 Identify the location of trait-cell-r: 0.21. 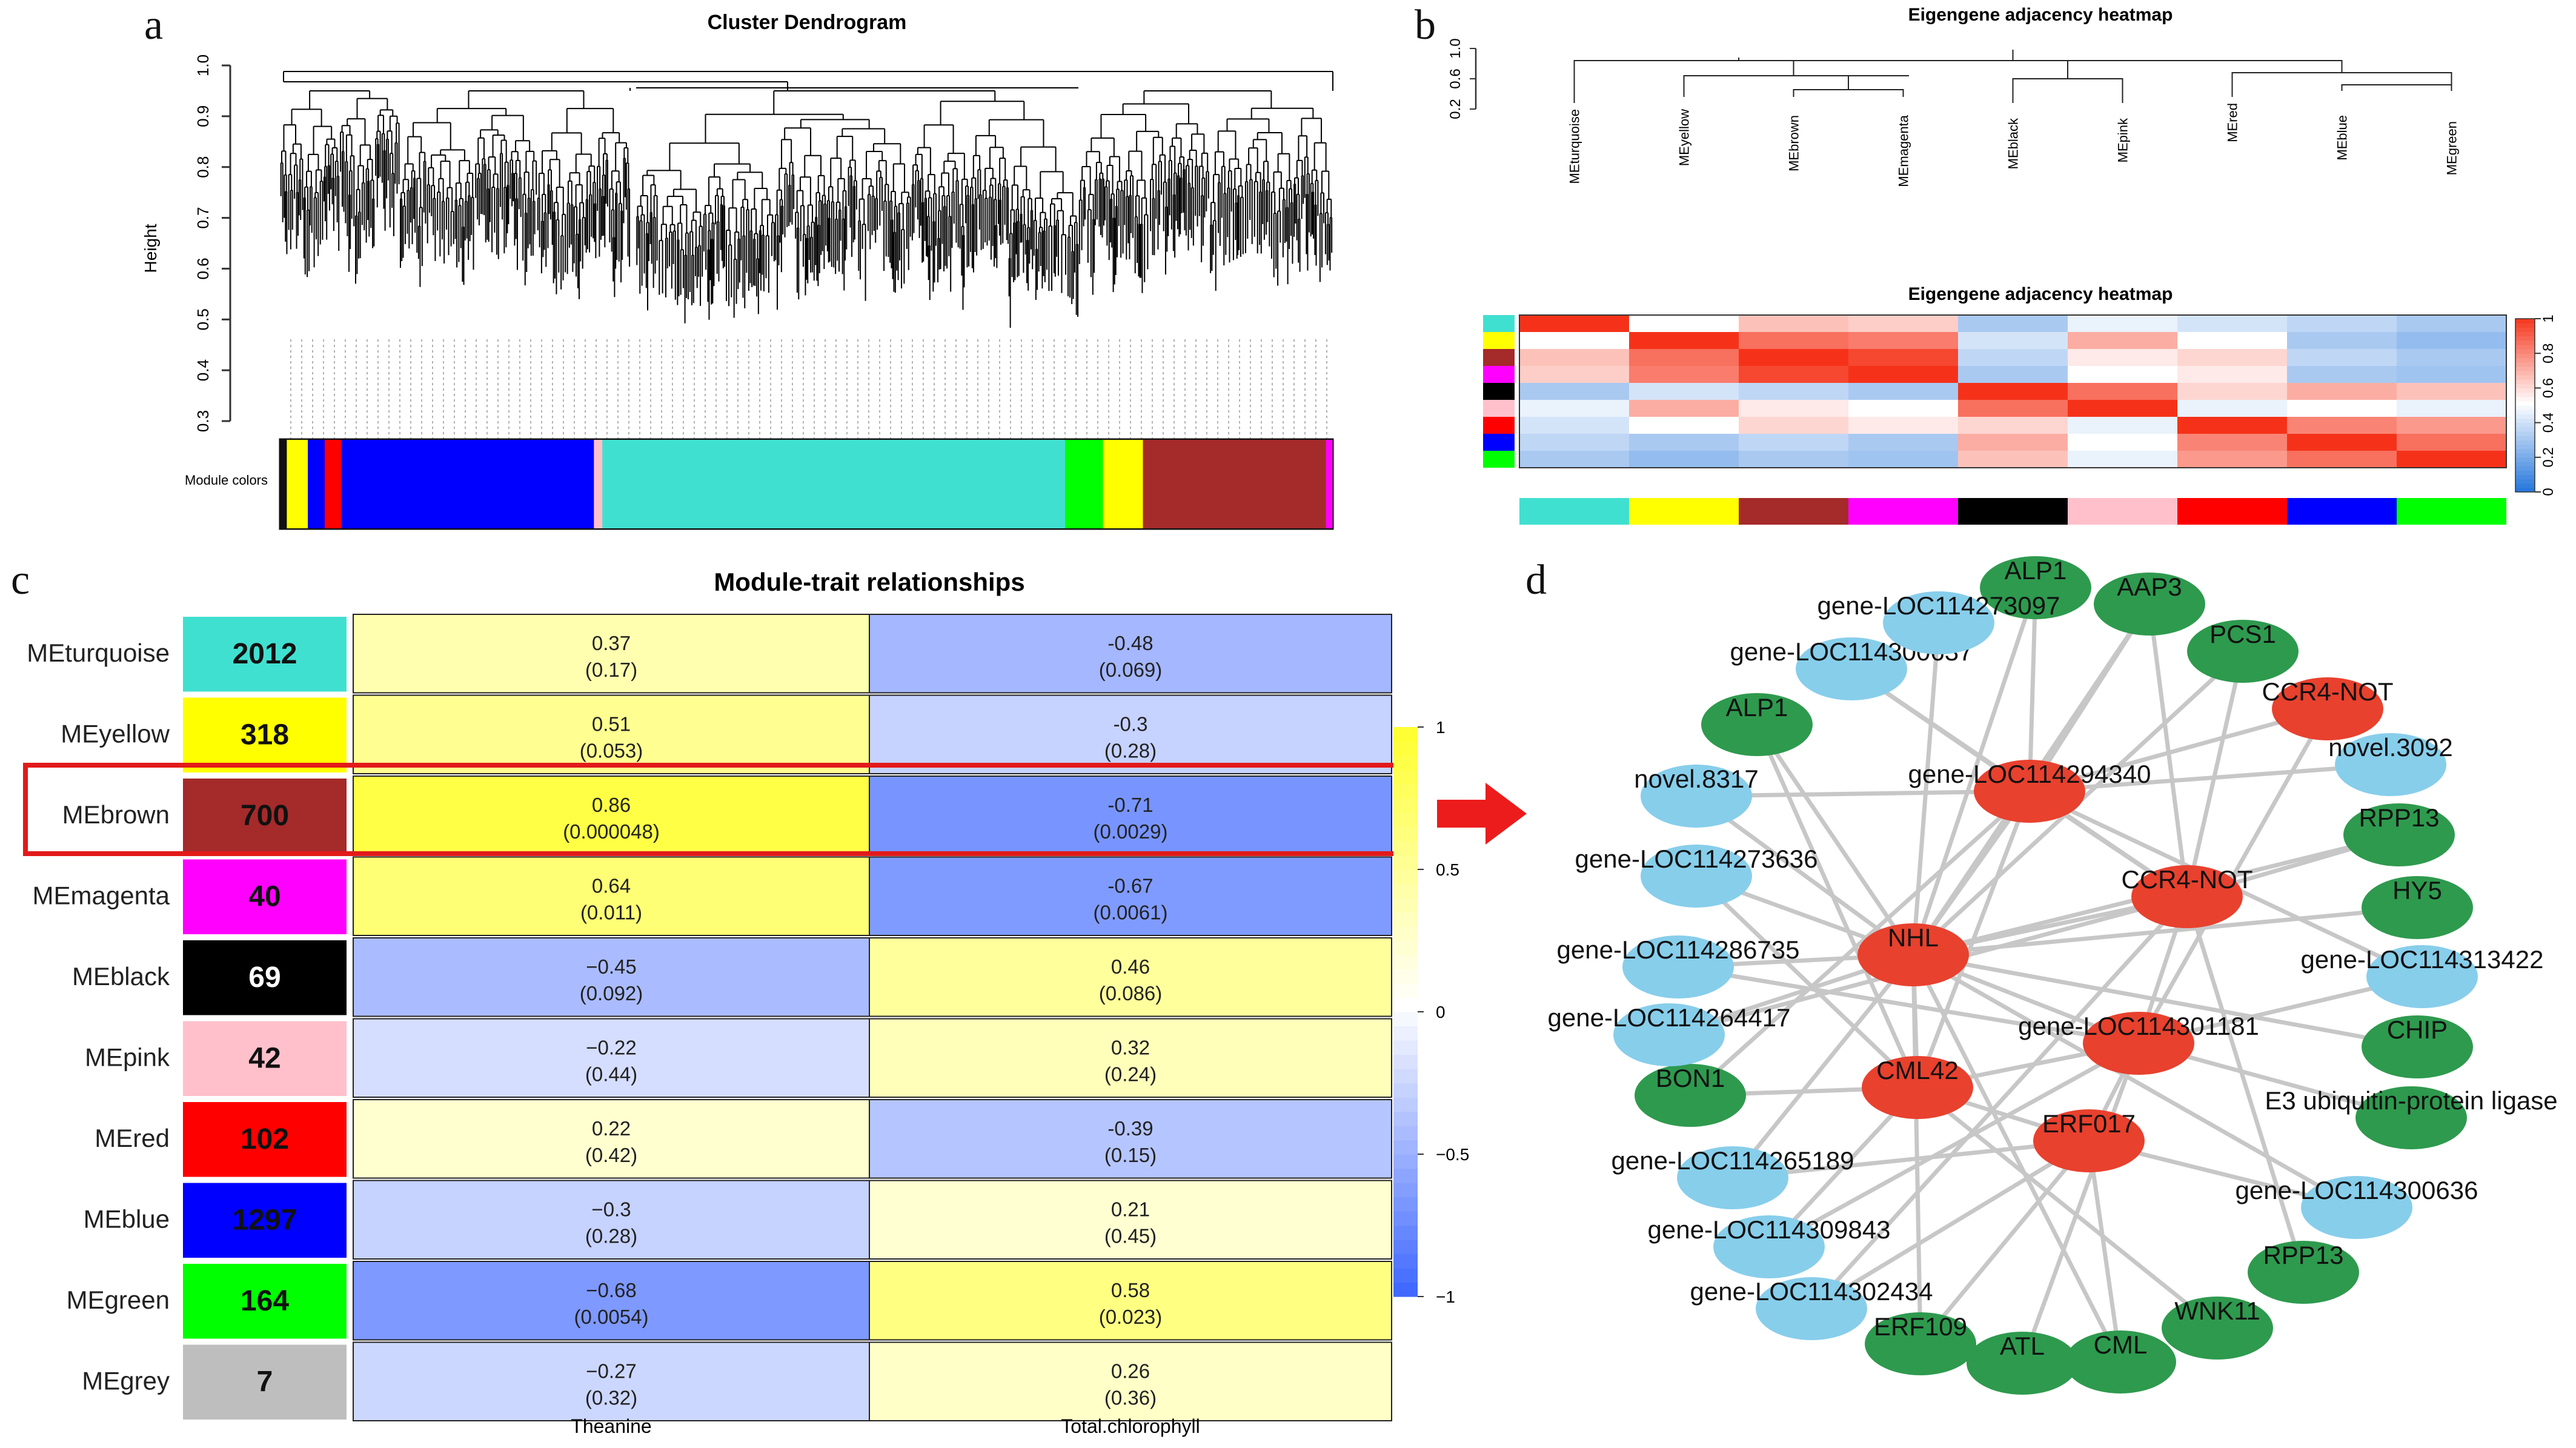
(1130, 1209).